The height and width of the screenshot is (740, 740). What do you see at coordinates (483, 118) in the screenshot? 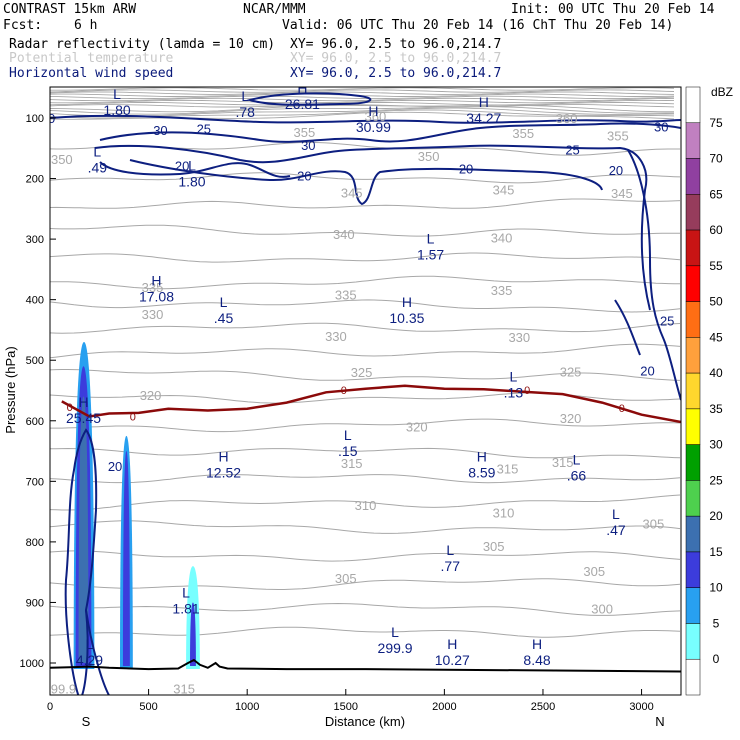
I see `extremum-value: 34.27` at bounding box center [483, 118].